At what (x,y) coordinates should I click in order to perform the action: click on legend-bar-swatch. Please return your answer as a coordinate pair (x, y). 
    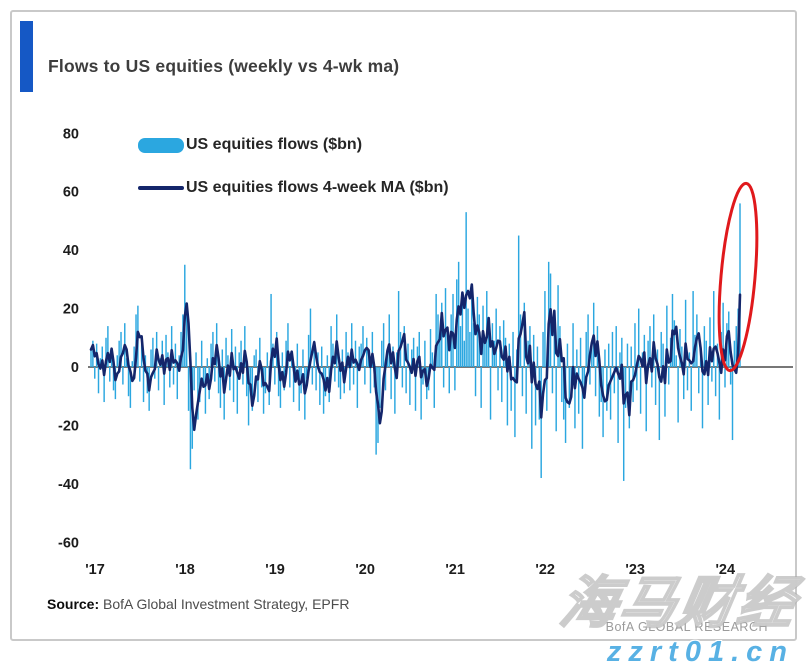
    Looking at the image, I should click on (161, 145).